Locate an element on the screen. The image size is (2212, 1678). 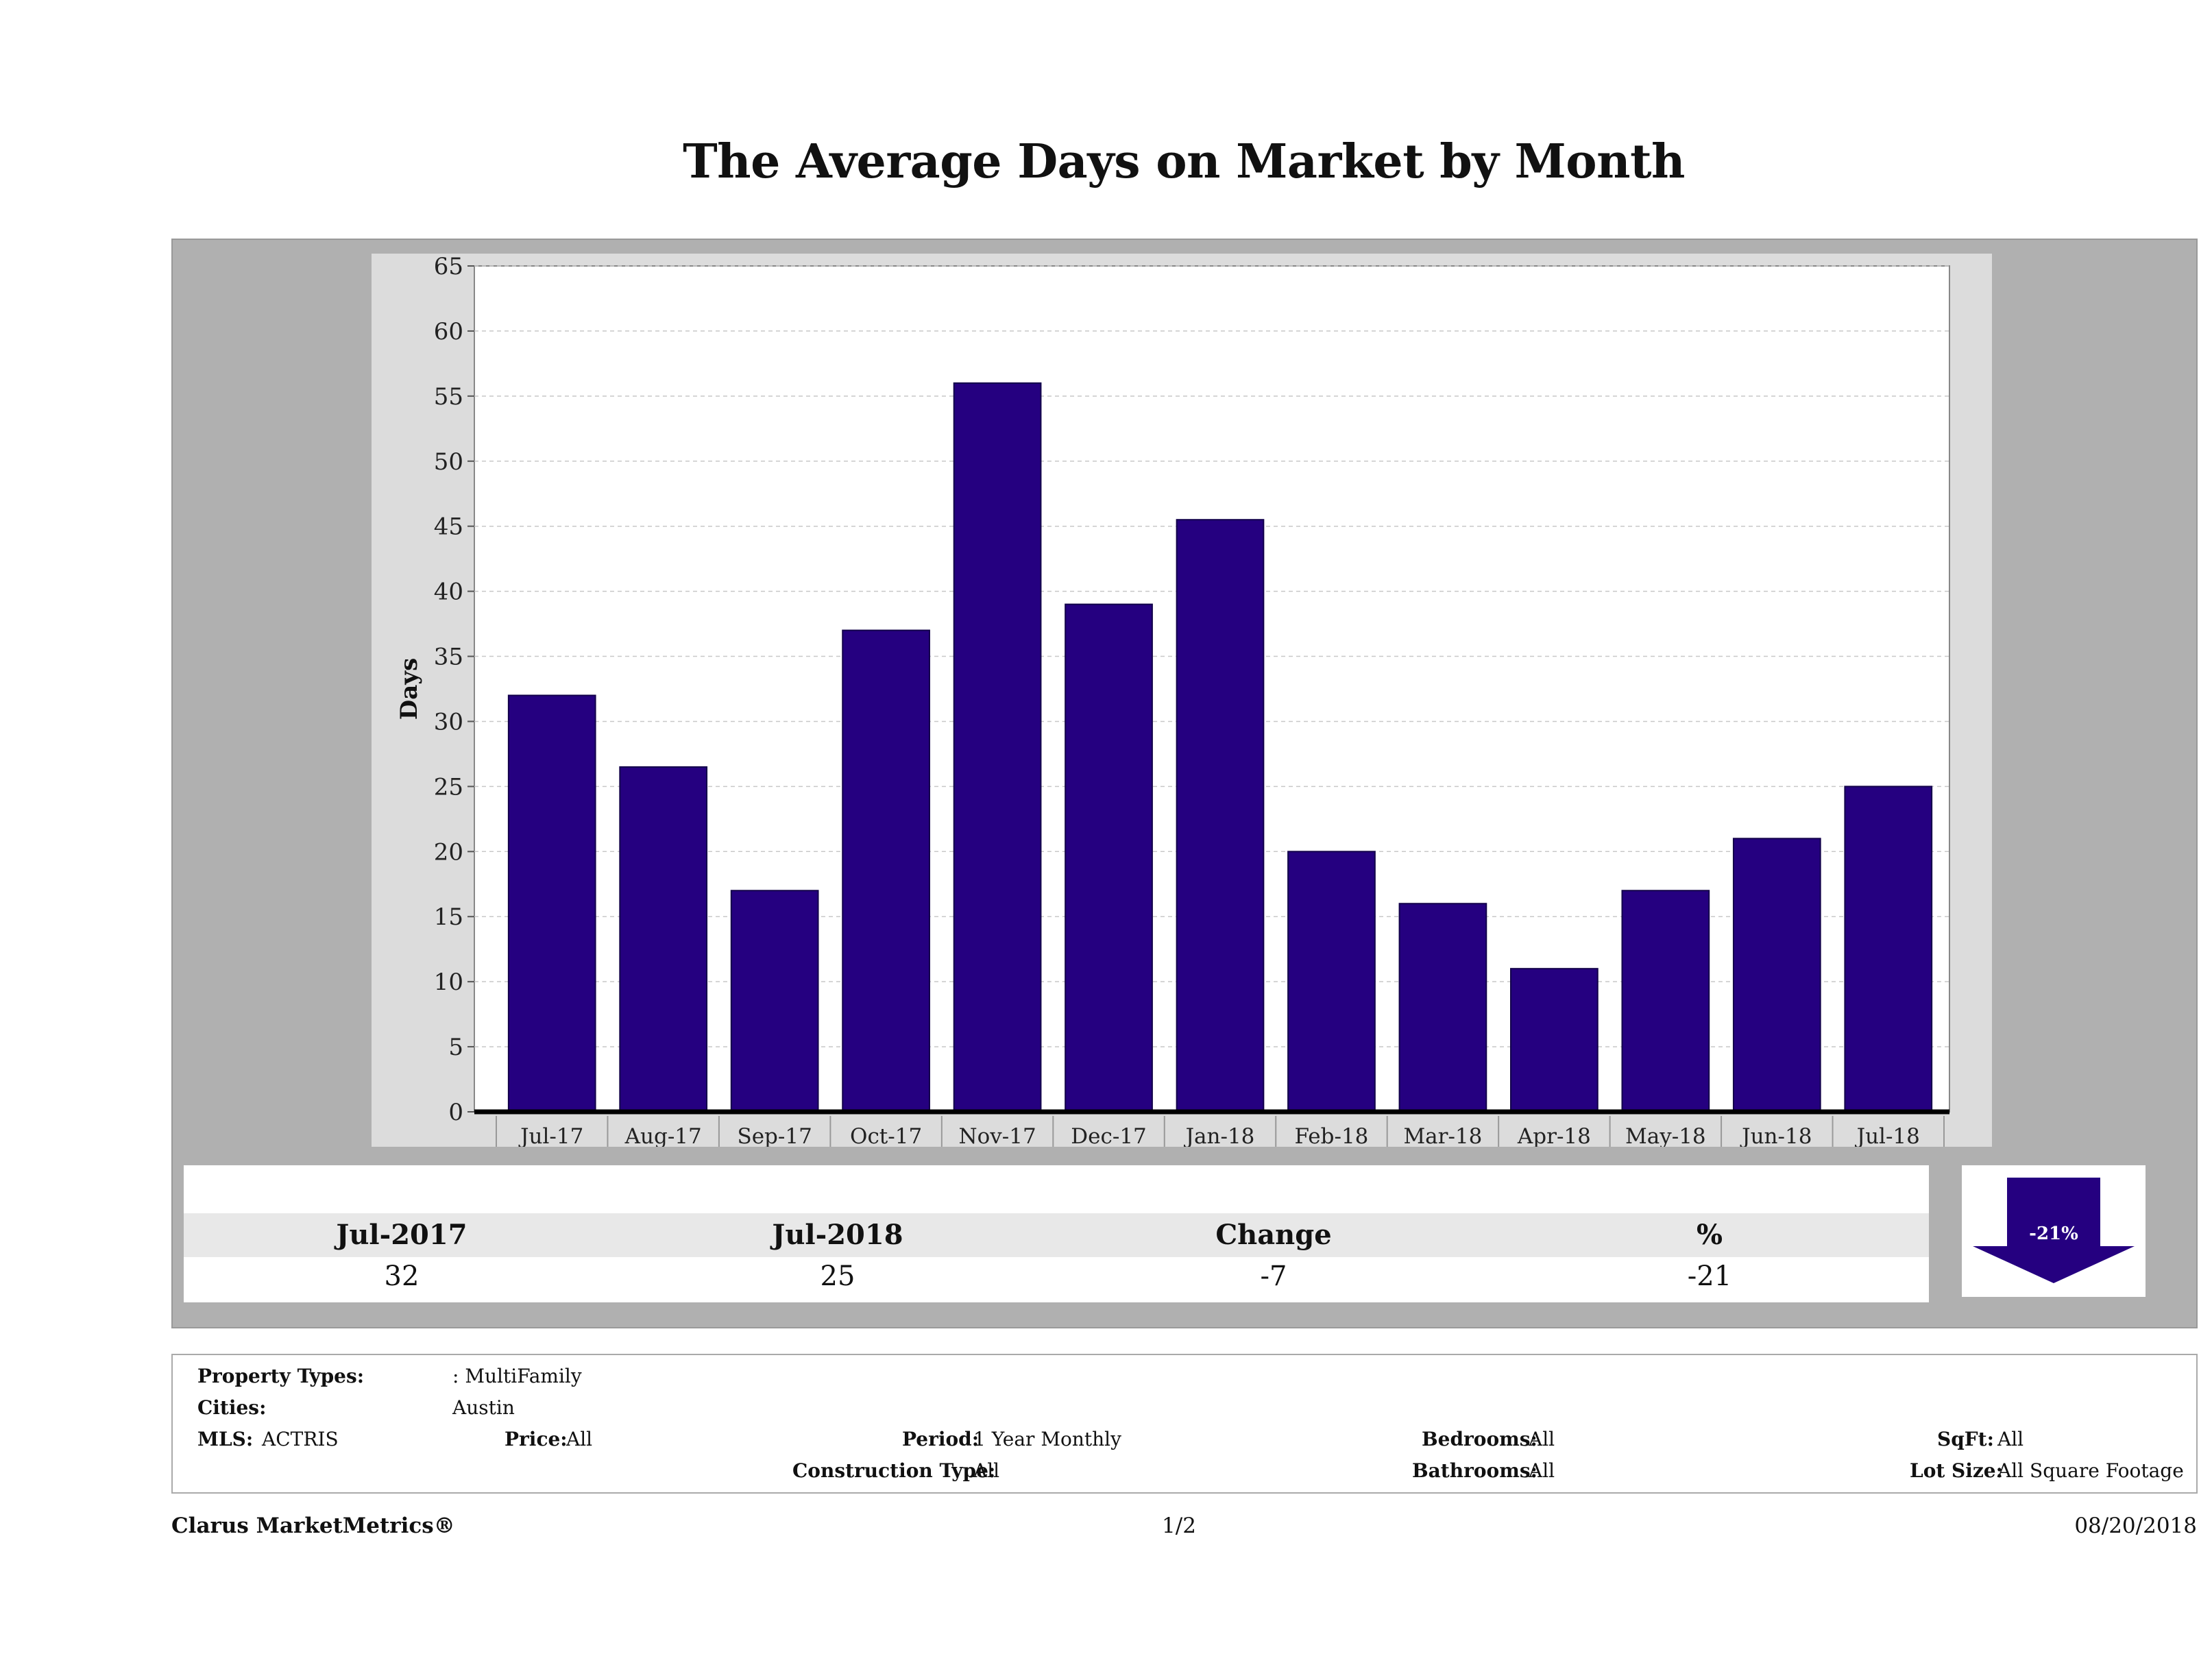
x-tick-label: Nov-17 is located at coordinates (997, 1135).